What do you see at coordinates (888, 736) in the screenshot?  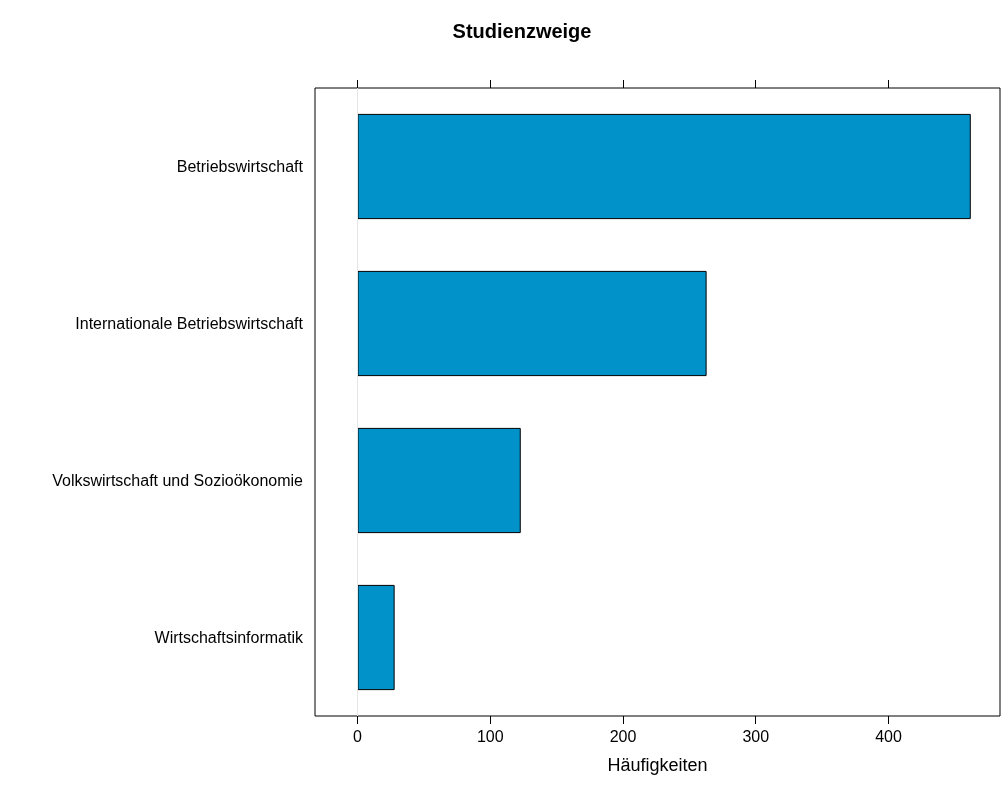 I see `x-tick-label: 400` at bounding box center [888, 736].